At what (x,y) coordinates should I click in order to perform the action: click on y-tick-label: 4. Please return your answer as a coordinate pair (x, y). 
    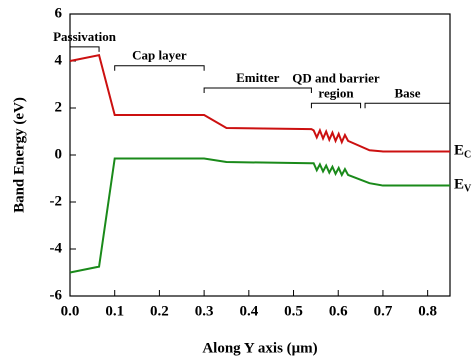
    Looking at the image, I should click on (59, 60).